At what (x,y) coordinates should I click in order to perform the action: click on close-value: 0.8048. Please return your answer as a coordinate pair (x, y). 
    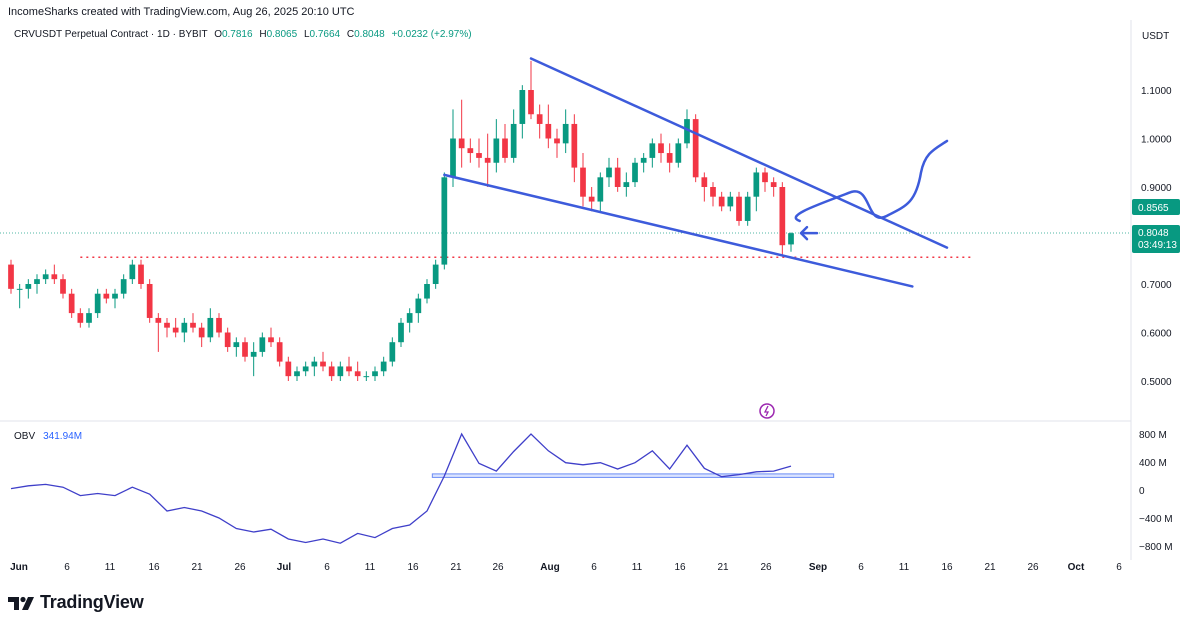
    Looking at the image, I should click on (369, 34).